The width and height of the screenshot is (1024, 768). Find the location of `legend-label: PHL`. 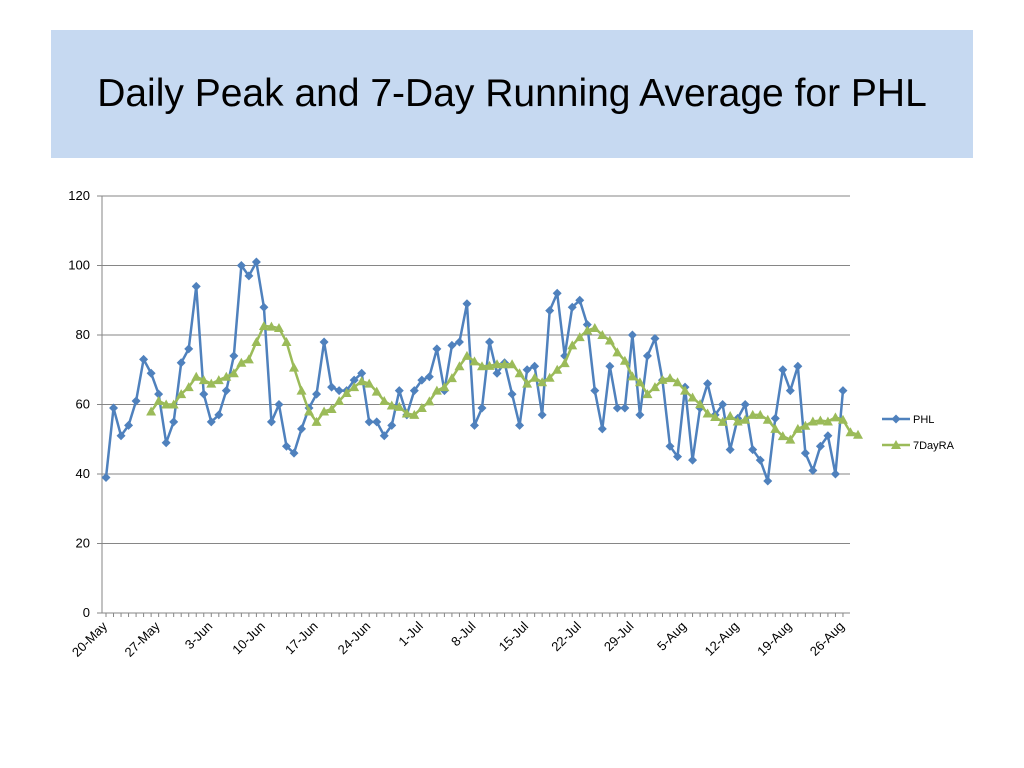

legend-label: PHL is located at coordinates (923, 420).